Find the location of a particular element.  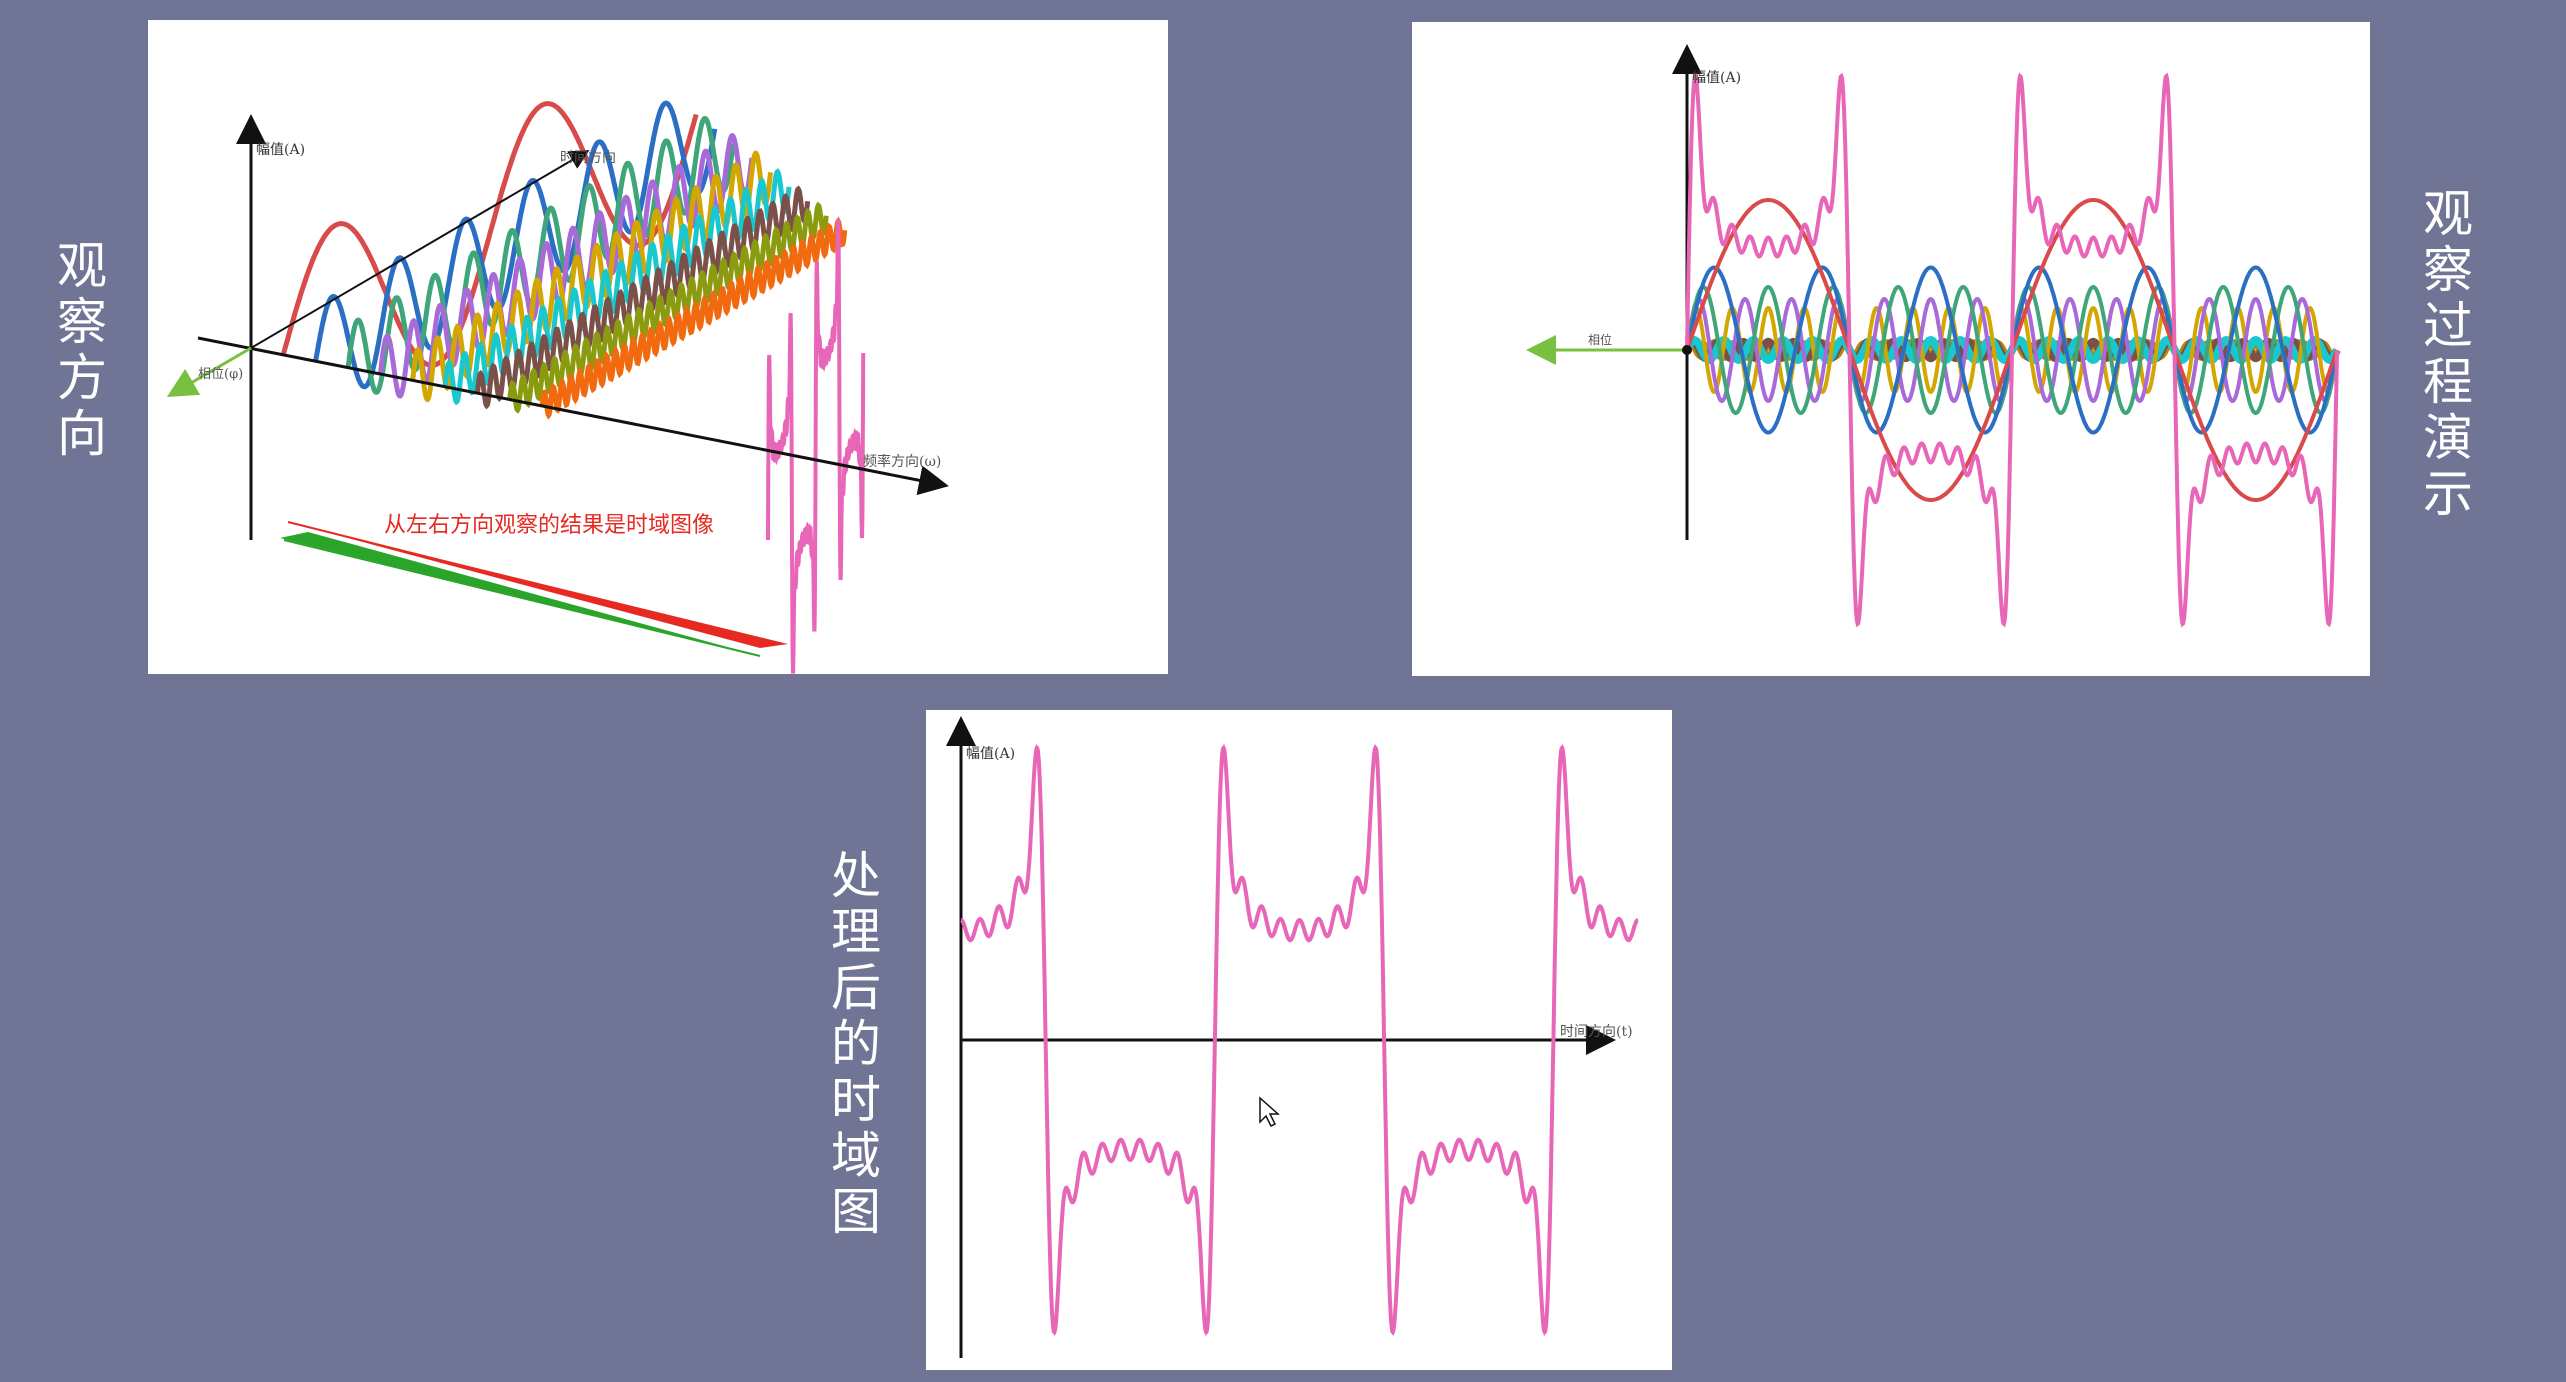

time-axis-label: 时间方向 is located at coordinates (588, 158).